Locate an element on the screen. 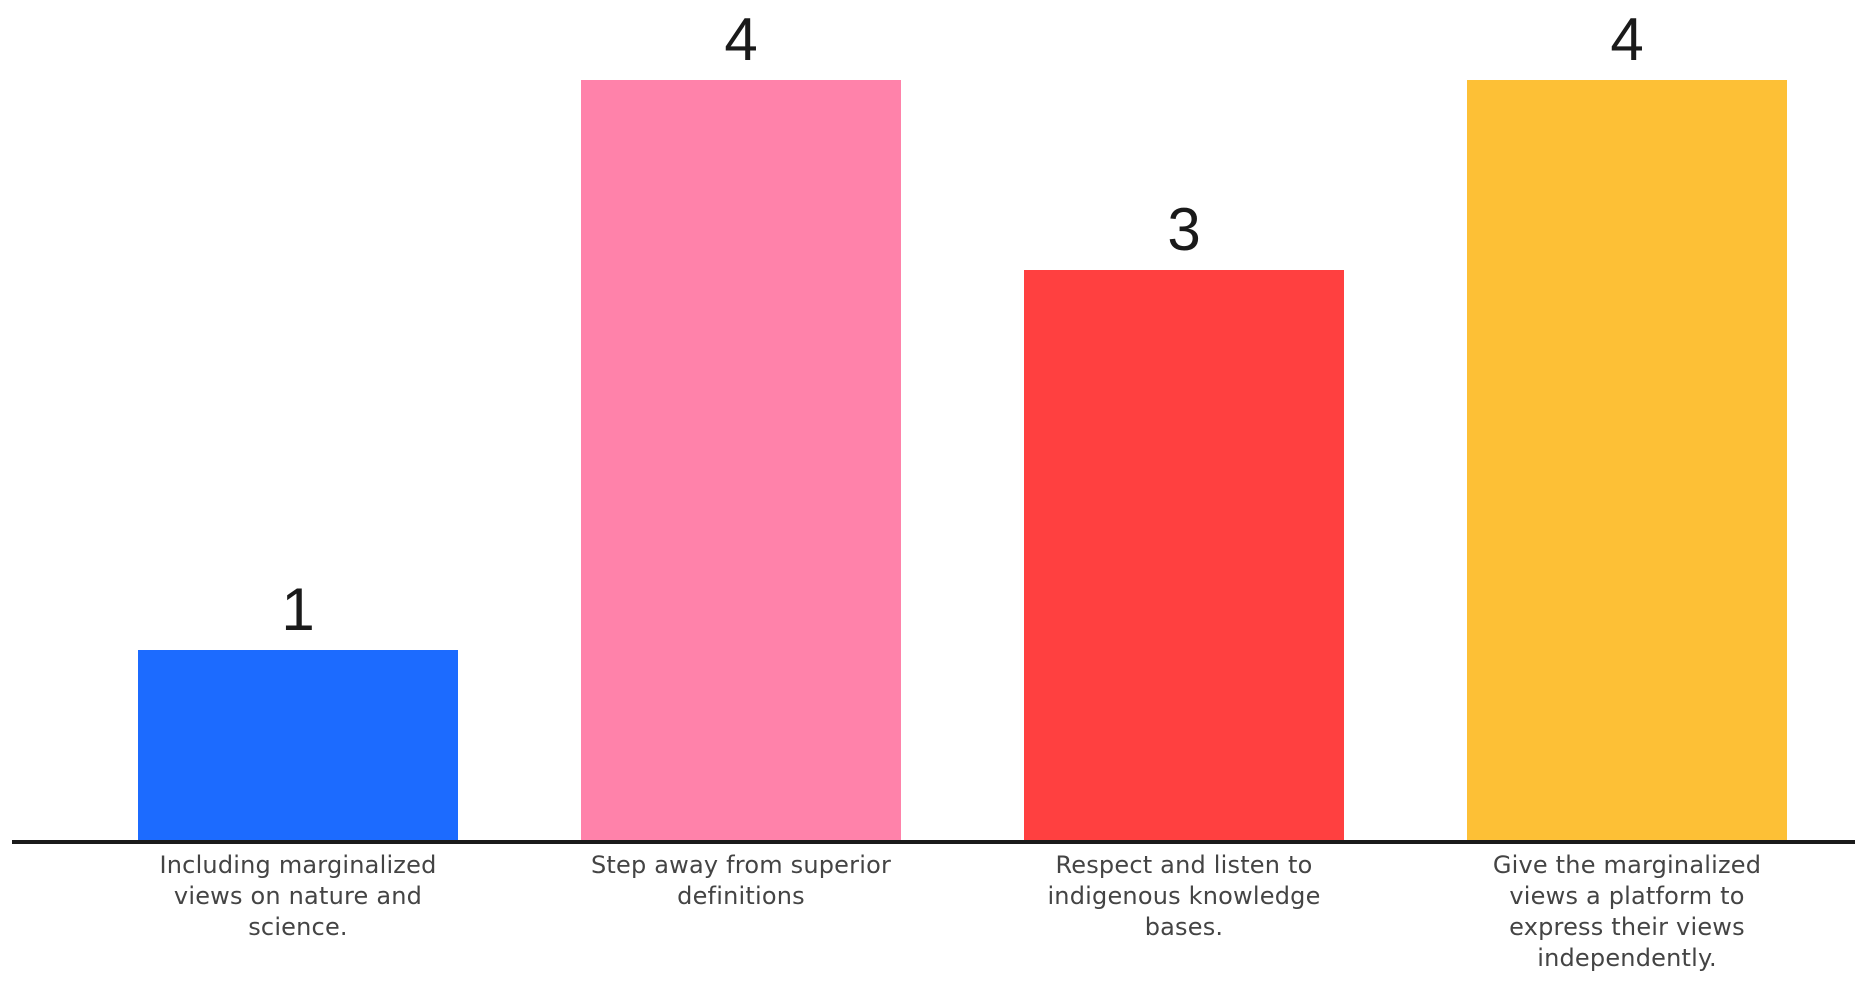 The height and width of the screenshot is (1002, 1855). bar-value-label-2: 4 is located at coordinates (740, 39).